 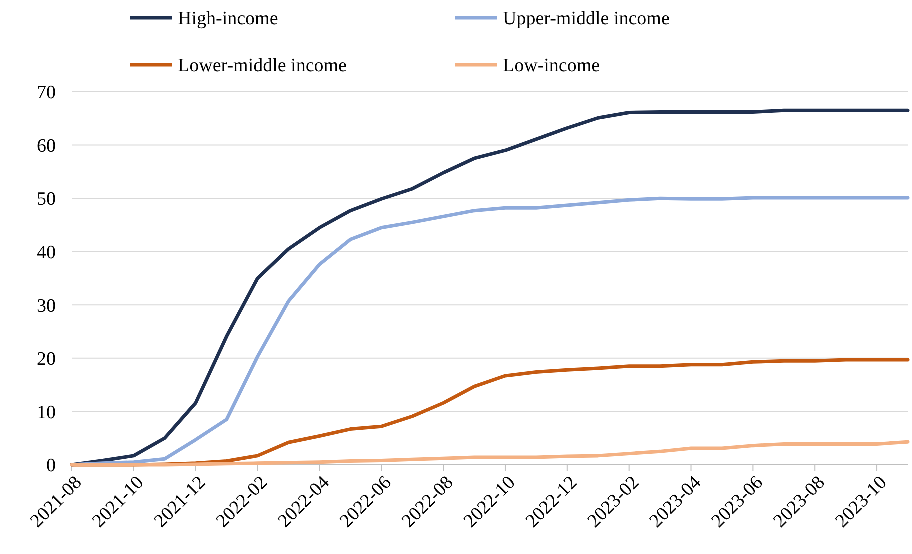 I want to click on legend-label: Upper-middle income, so click(x=586, y=19).